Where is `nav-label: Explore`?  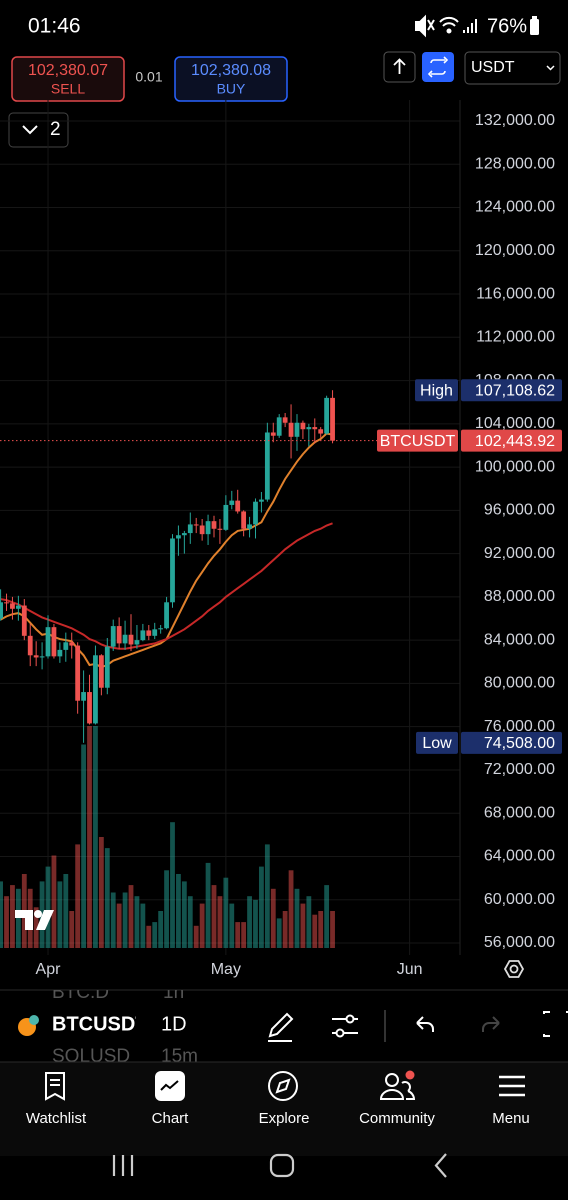 nav-label: Explore is located at coordinates (284, 1118).